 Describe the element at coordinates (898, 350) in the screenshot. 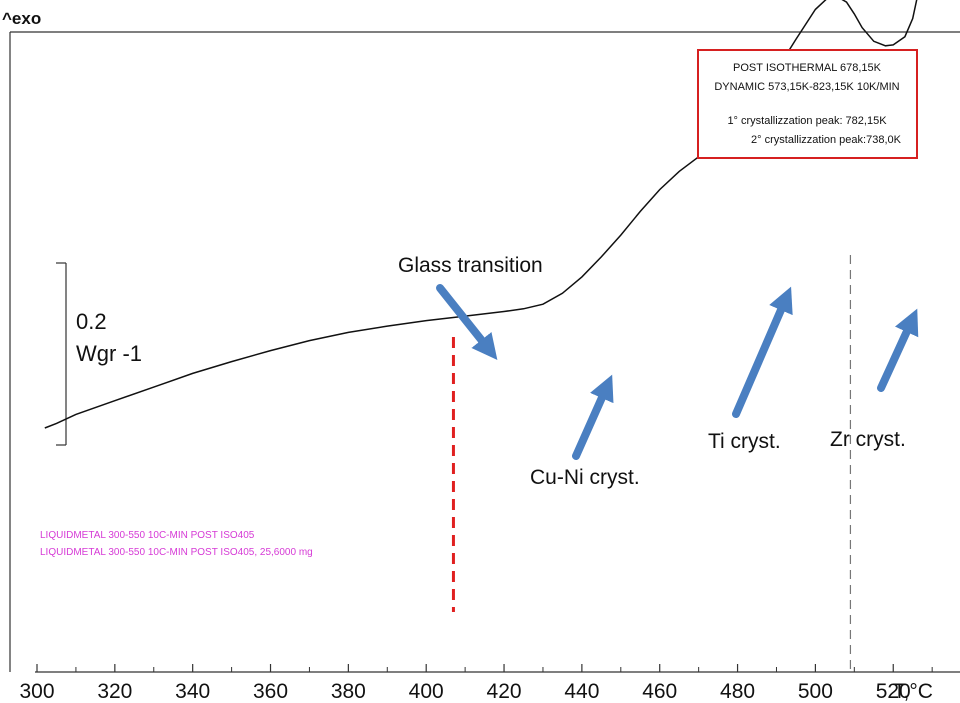

I see `arrow-zr` at that location.